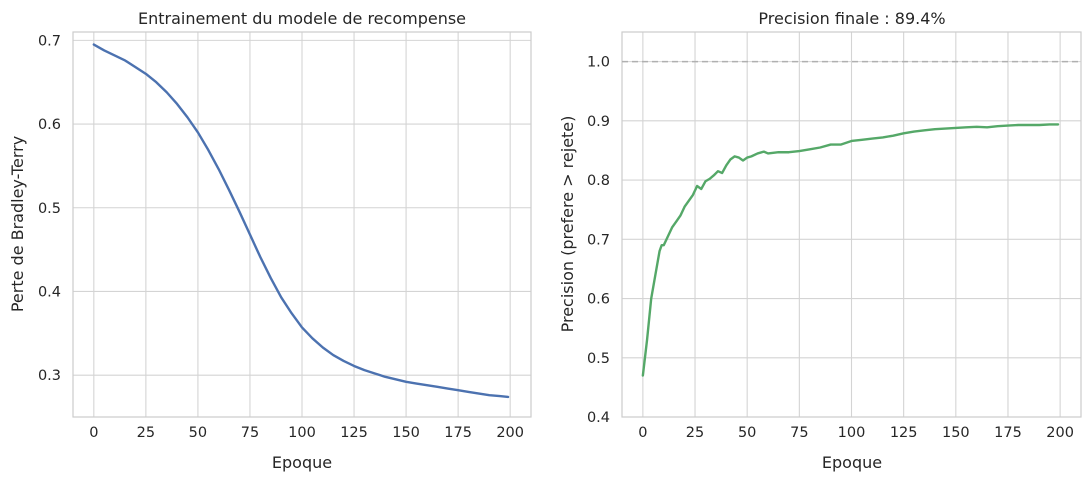 This screenshot has width=1090, height=482. What do you see at coordinates (598, 418) in the screenshot?
I see `precision-chart-y-tick-label: 0.4` at bounding box center [598, 418].